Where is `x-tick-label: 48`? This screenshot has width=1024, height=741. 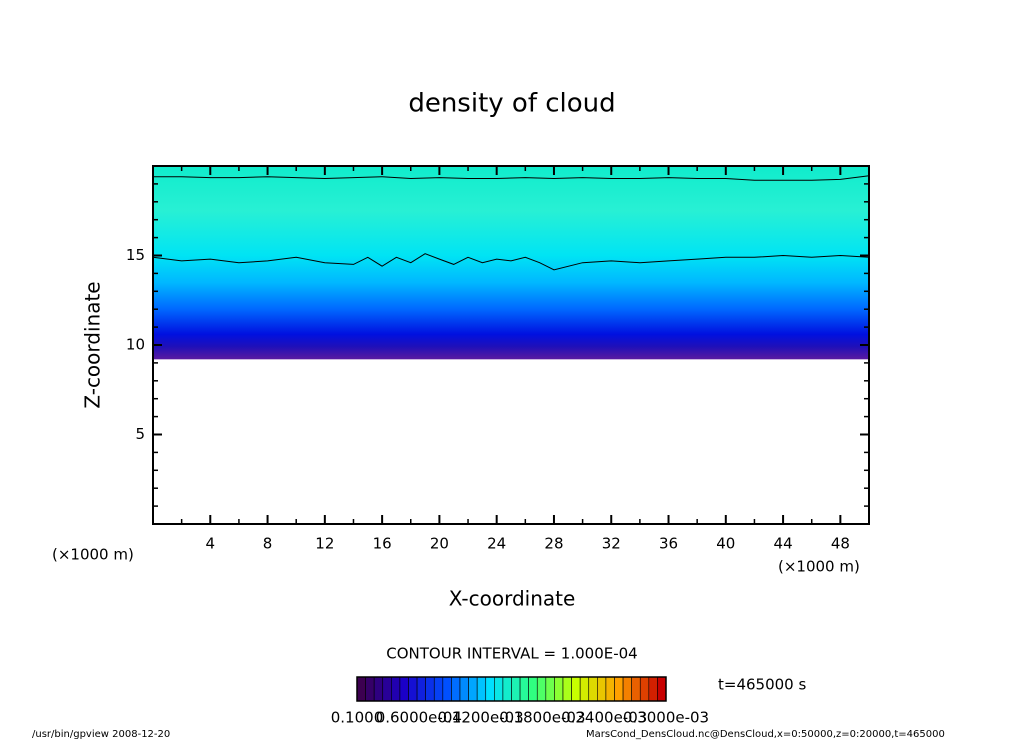 x-tick-label: 48 is located at coordinates (840, 544).